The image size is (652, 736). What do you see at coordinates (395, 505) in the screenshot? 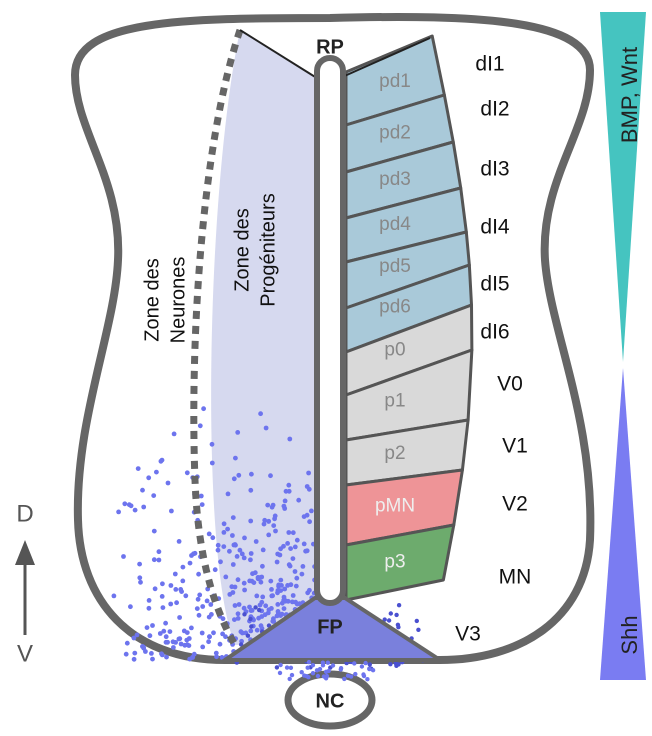
I see `progenitor-domain-label: pMN` at bounding box center [395, 505].